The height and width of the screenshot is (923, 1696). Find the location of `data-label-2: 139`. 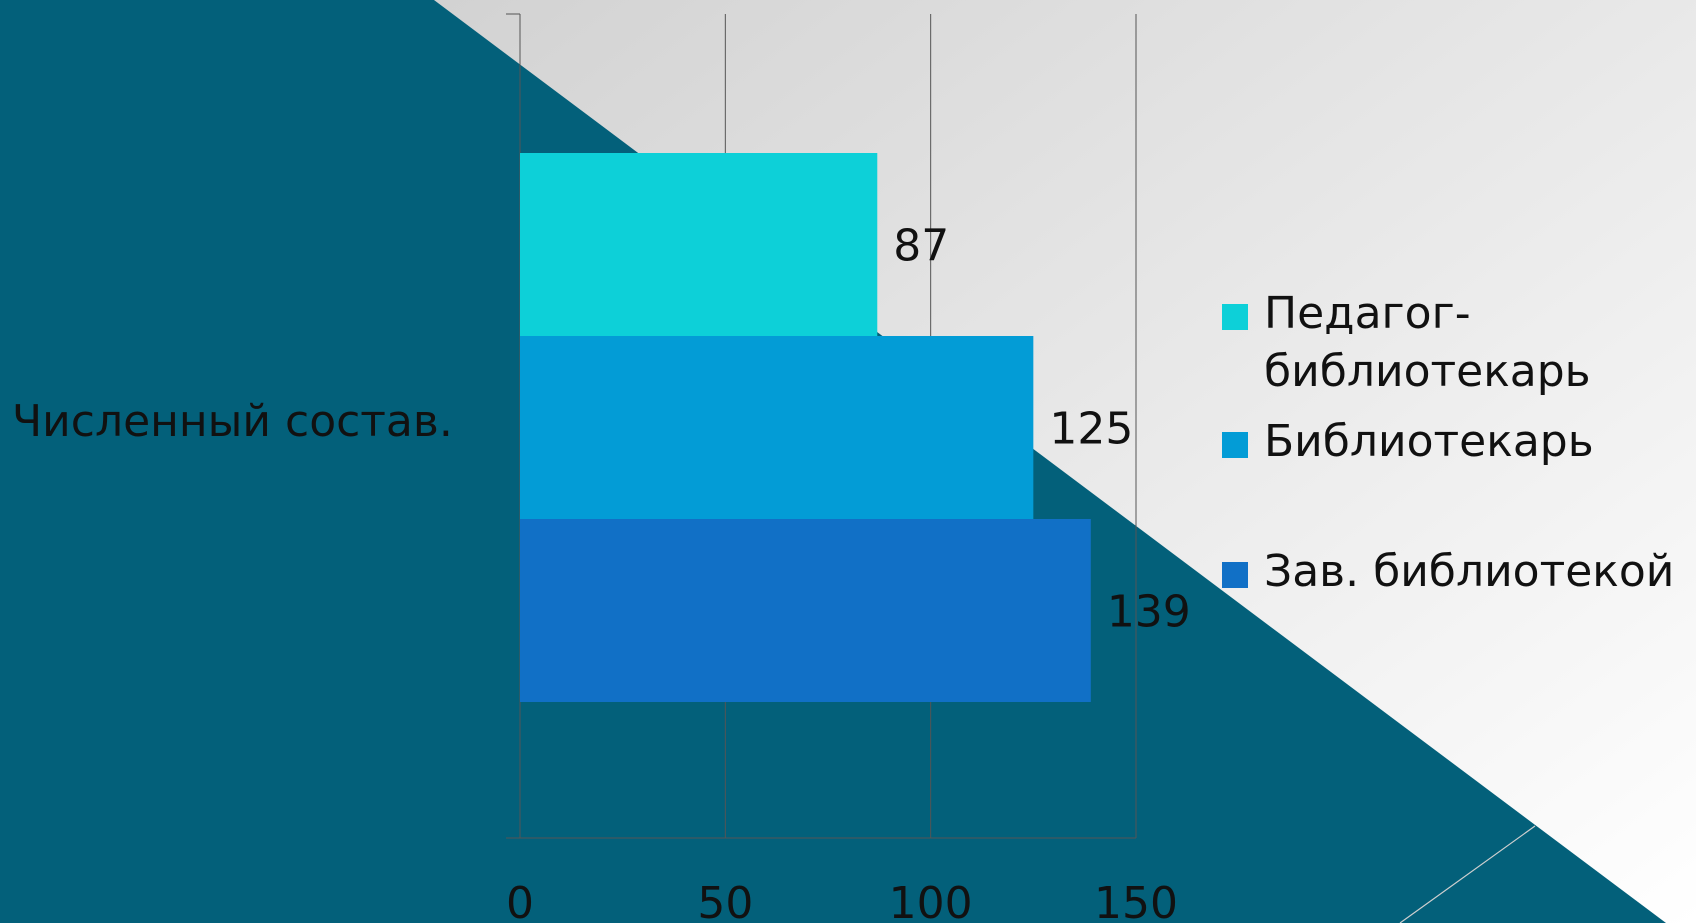

data-label-2: 139 is located at coordinates (1149, 612).